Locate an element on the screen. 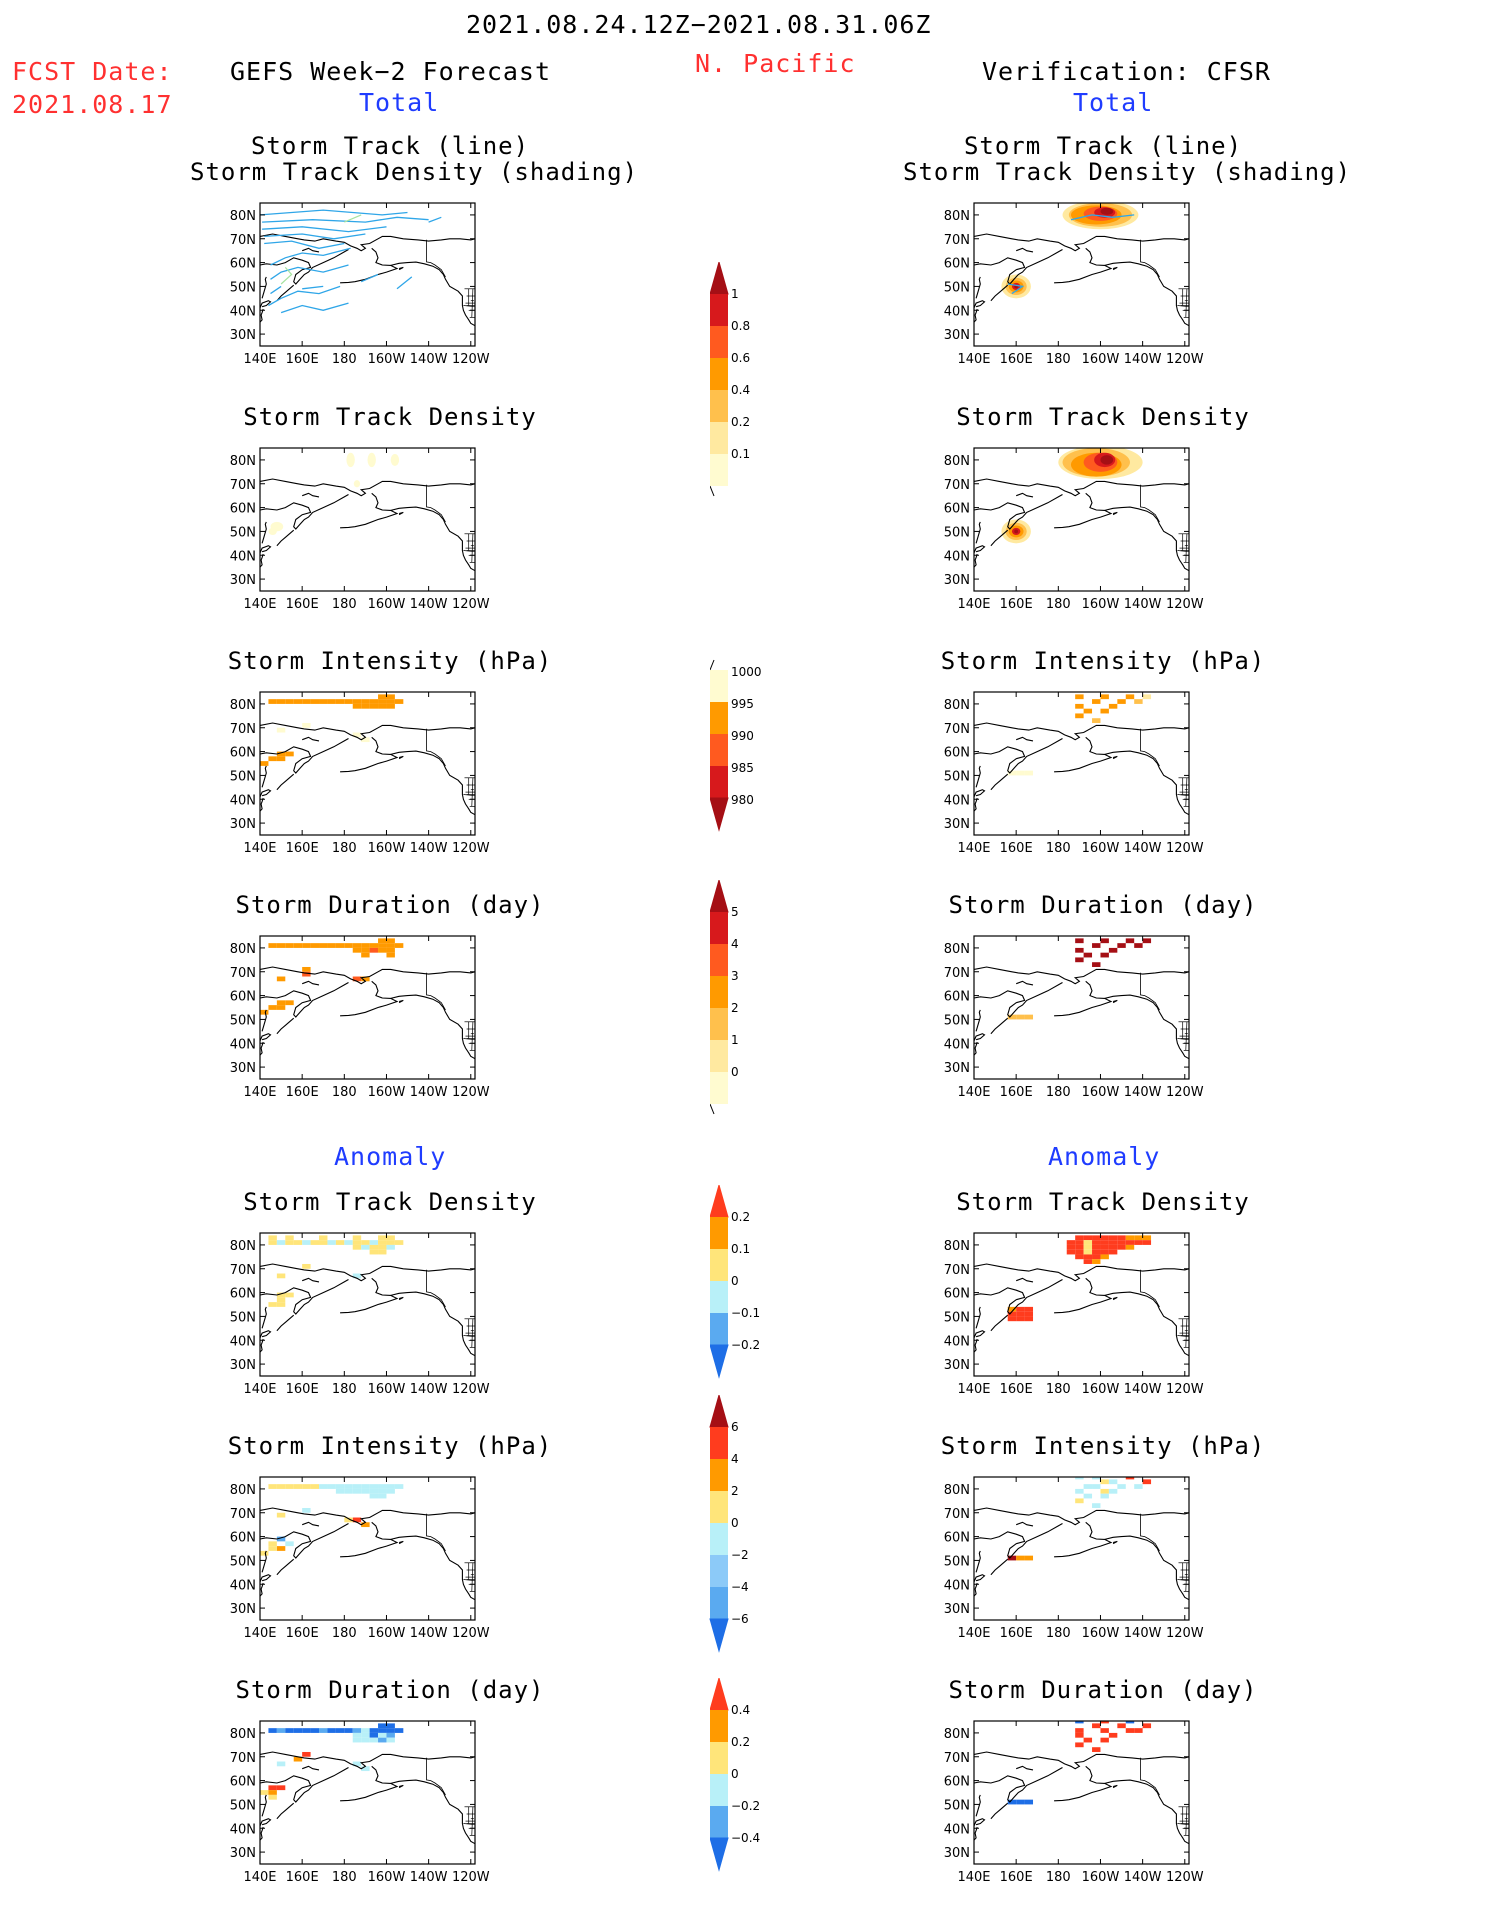  panel-title: Storm Track Density (shading) is located at coordinates (1127, 172).